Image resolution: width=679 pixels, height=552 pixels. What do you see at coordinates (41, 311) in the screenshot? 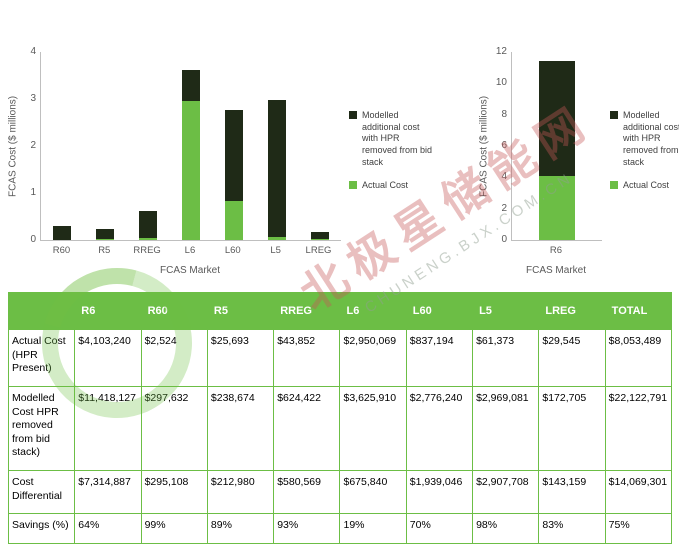
I see `column-header-blank` at bounding box center [41, 311].